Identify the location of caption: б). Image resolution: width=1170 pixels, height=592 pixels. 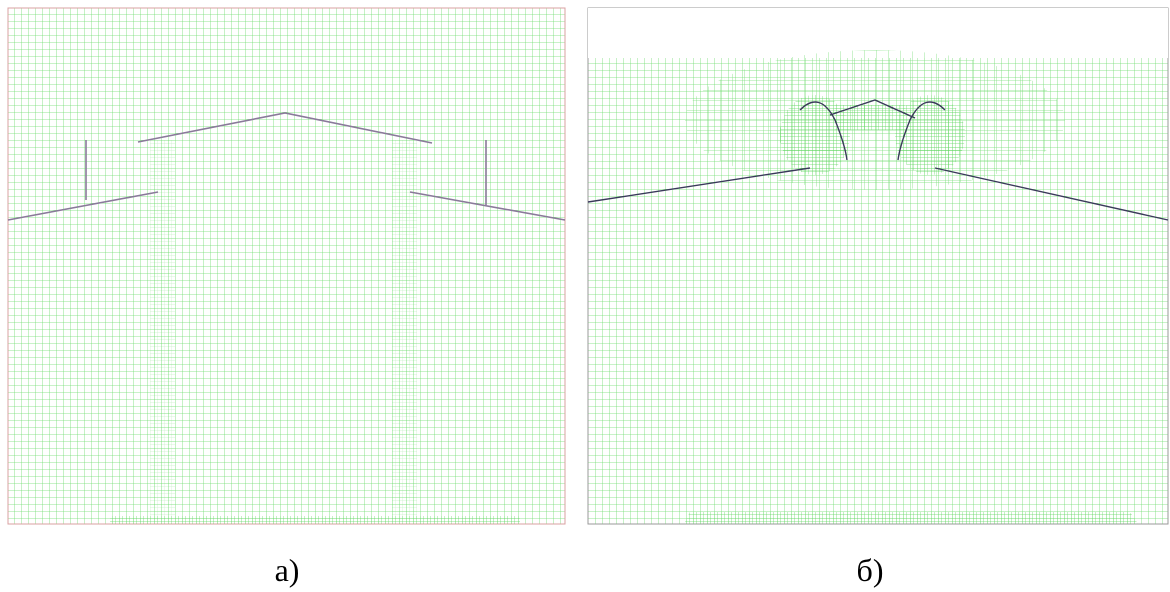
(870, 570).